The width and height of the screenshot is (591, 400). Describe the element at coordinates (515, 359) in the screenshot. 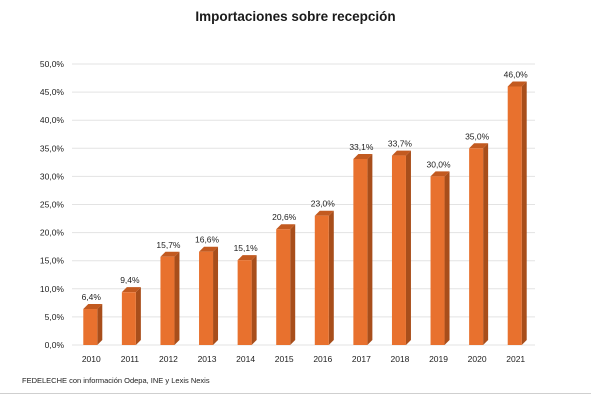

I see `x-tick-label: 2021` at that location.